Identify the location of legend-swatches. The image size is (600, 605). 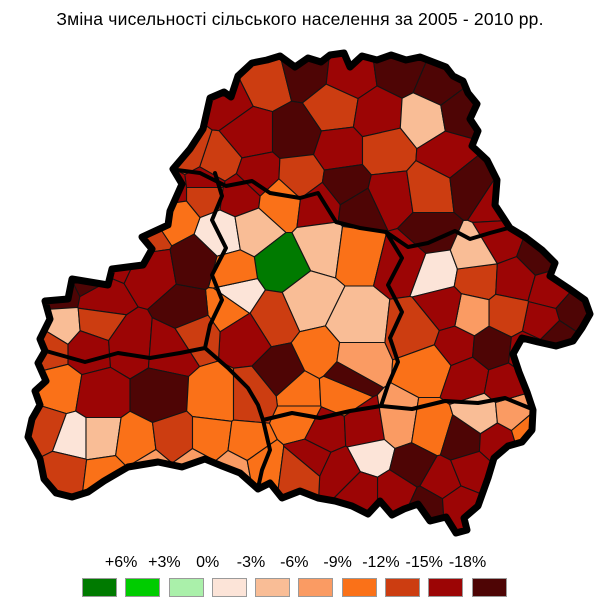
(302, 587).